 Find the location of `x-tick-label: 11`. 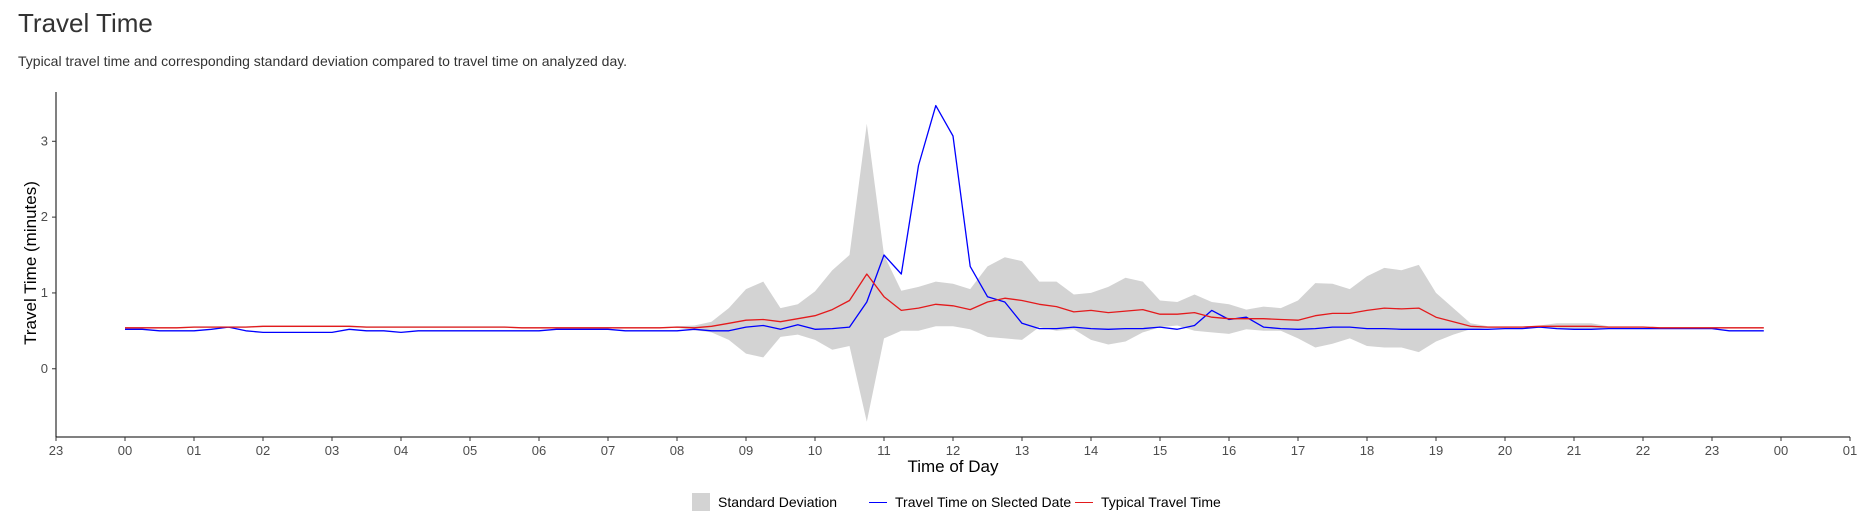

x-tick-label: 11 is located at coordinates (884, 450).